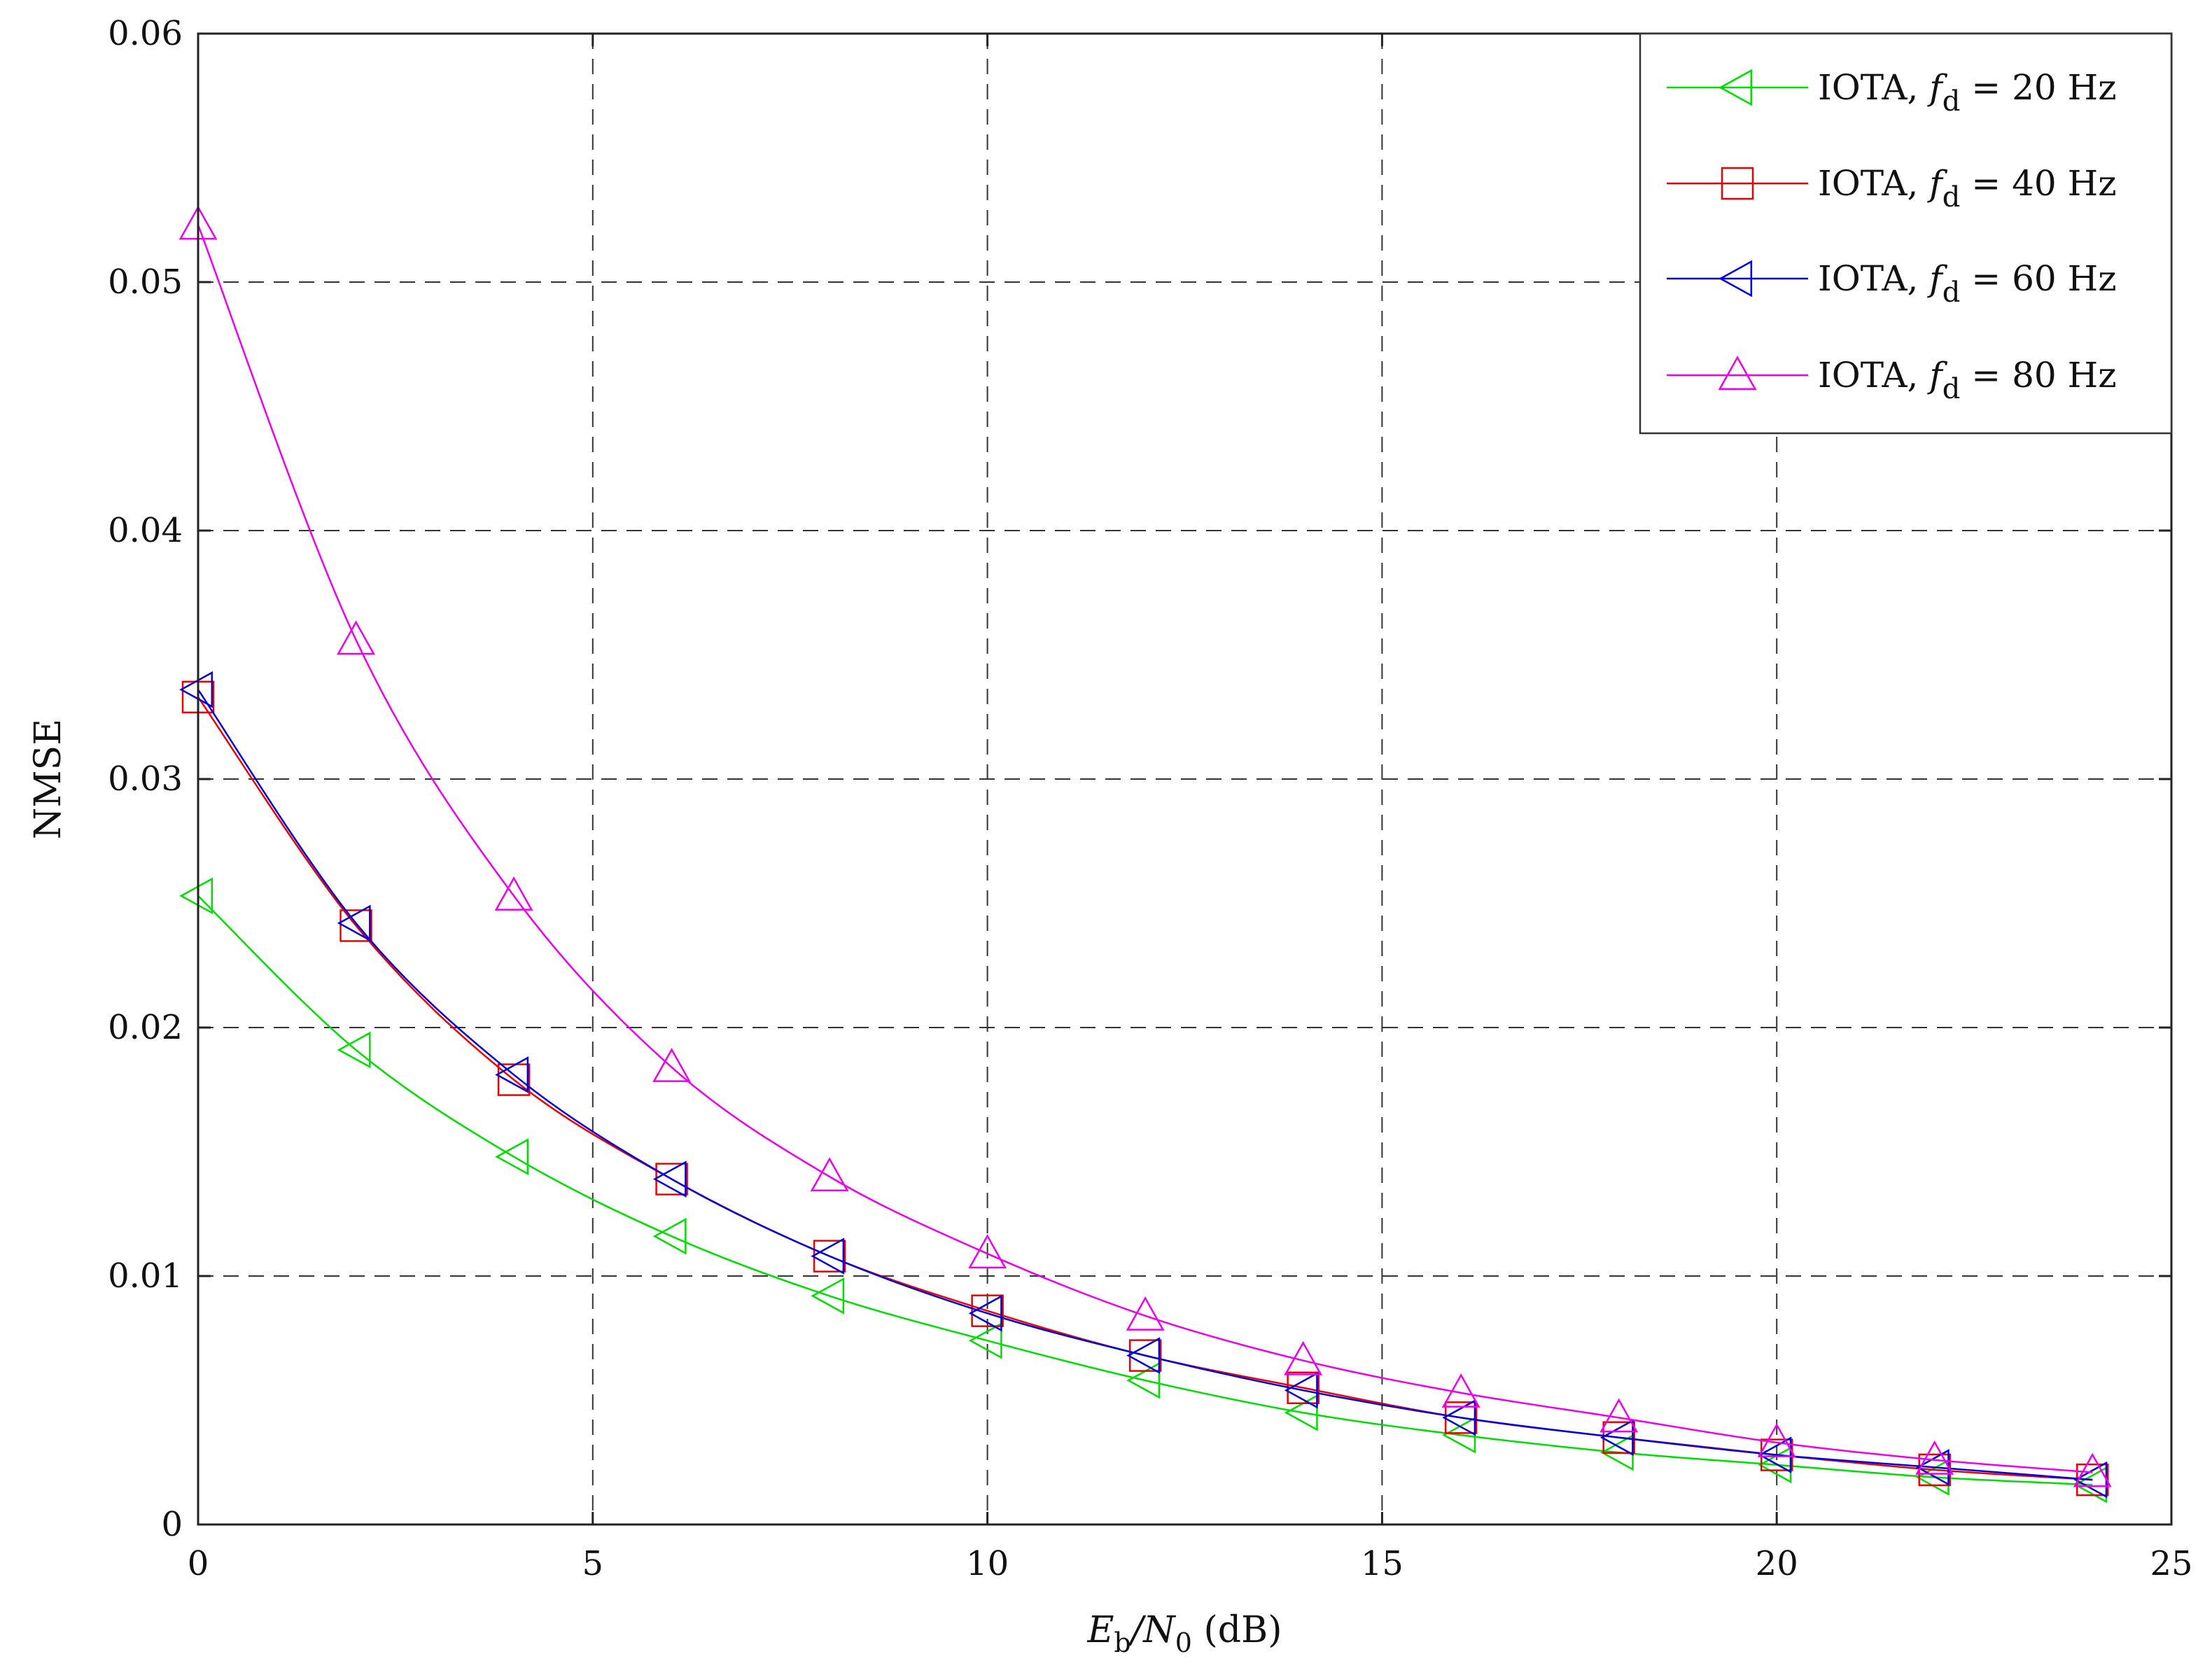  What do you see at coordinates (987, 1563) in the screenshot?
I see `x-tick-label-2: 10` at bounding box center [987, 1563].